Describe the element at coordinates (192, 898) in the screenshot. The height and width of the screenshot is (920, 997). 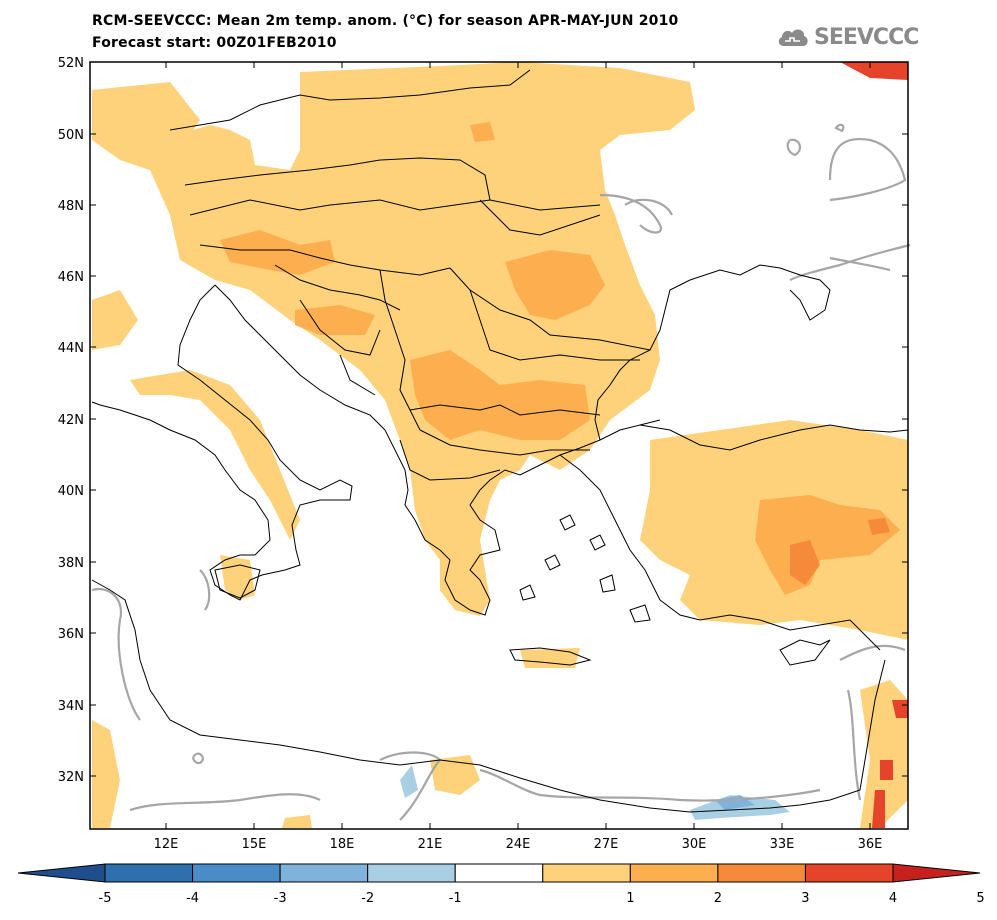
I see `colorbar-label: -4` at that location.